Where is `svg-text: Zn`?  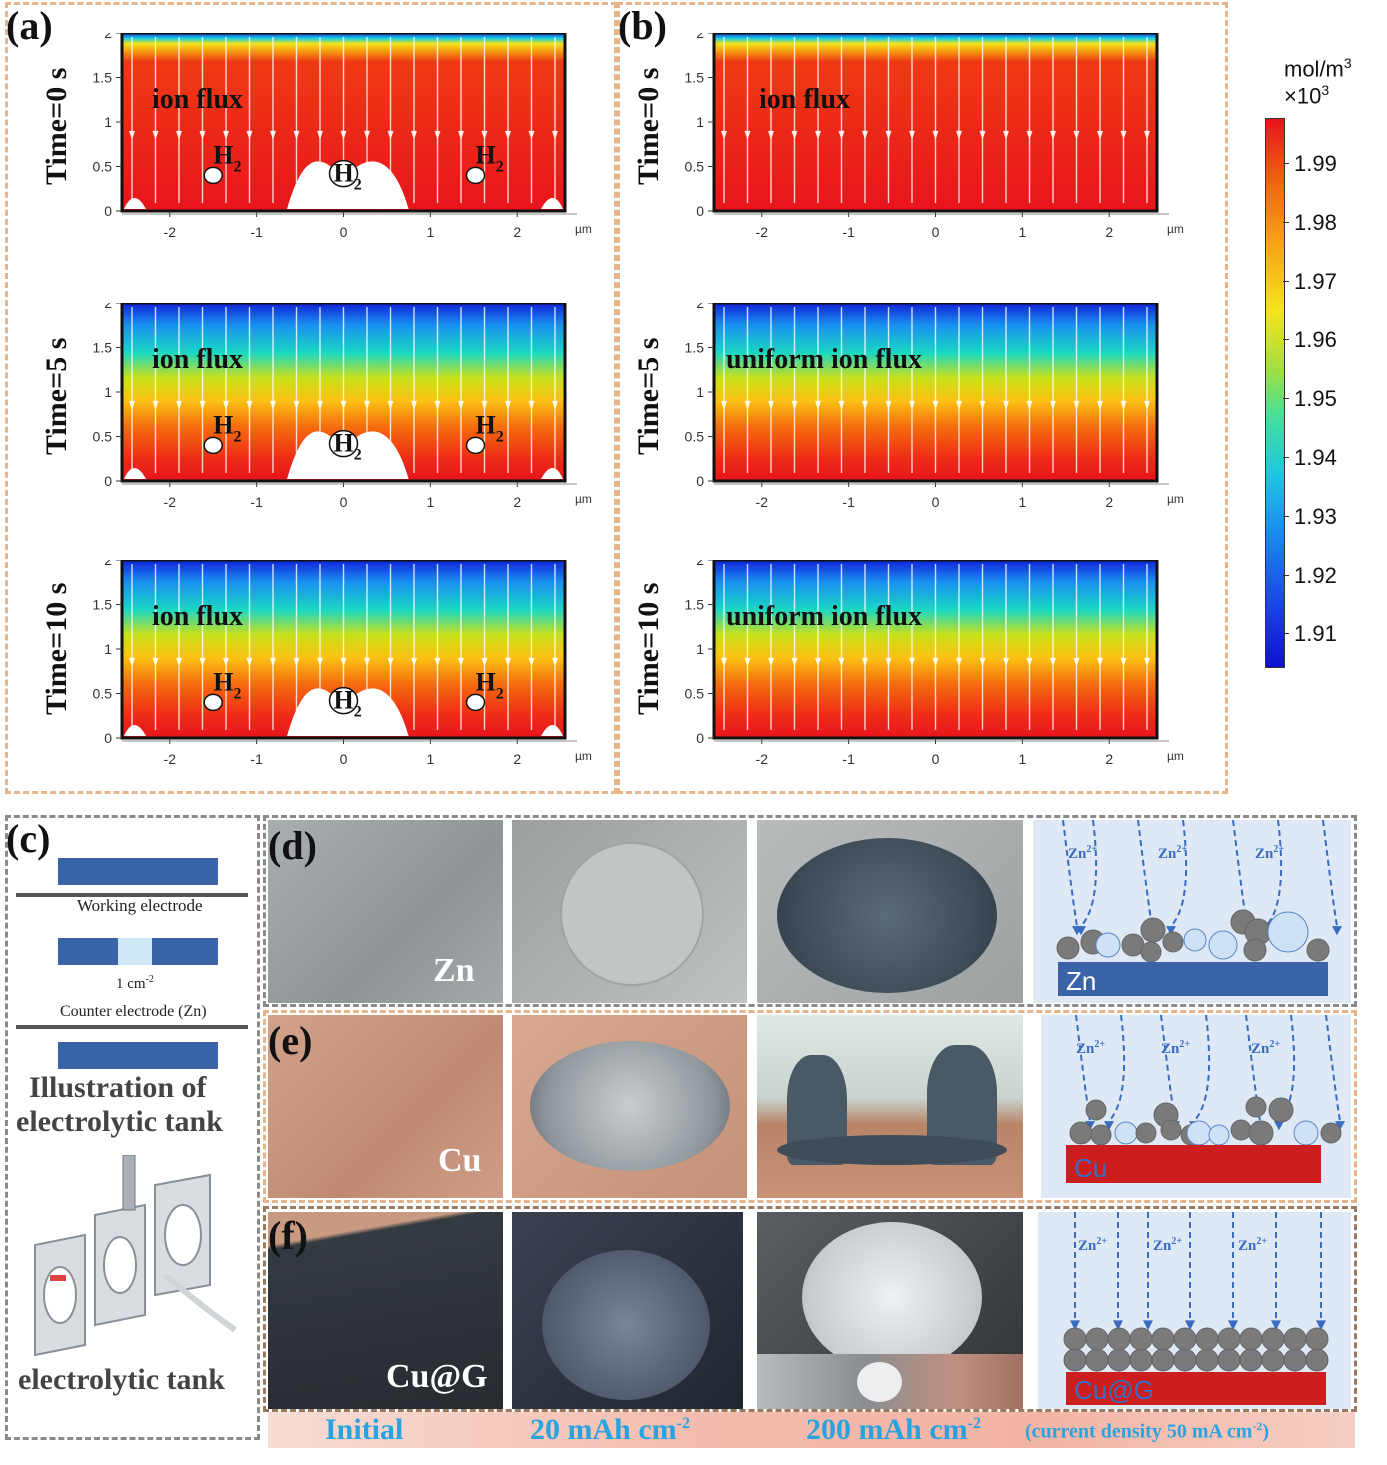
svg-text: Zn is located at coordinates (1081, 981).